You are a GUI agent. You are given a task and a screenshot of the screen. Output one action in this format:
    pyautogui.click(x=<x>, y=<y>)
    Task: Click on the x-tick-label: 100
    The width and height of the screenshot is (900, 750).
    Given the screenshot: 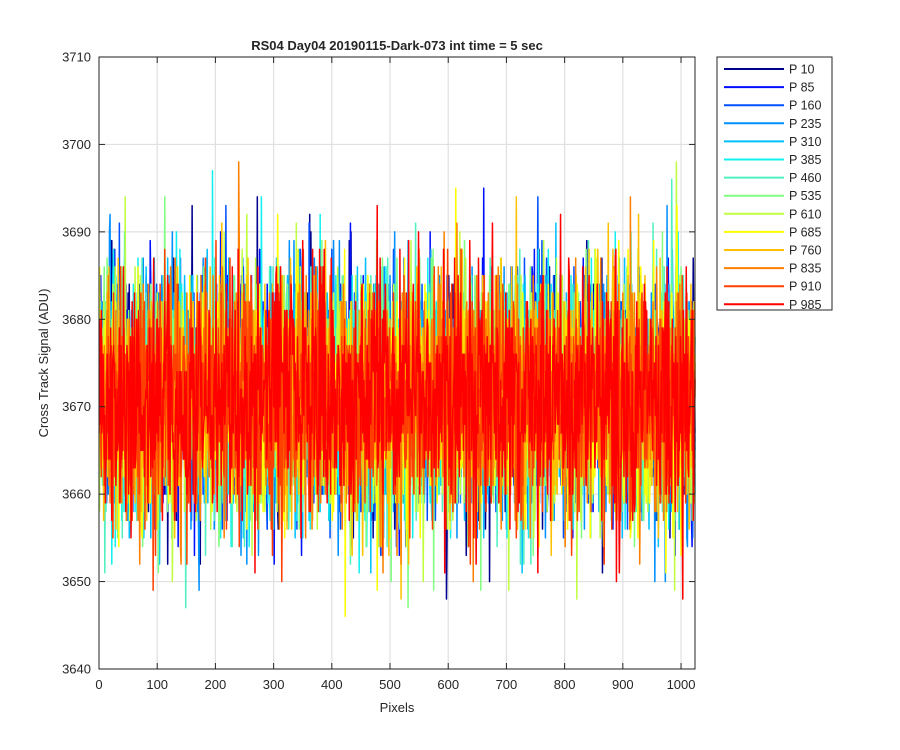 What is the action you would take?
    pyautogui.click(x=157, y=684)
    